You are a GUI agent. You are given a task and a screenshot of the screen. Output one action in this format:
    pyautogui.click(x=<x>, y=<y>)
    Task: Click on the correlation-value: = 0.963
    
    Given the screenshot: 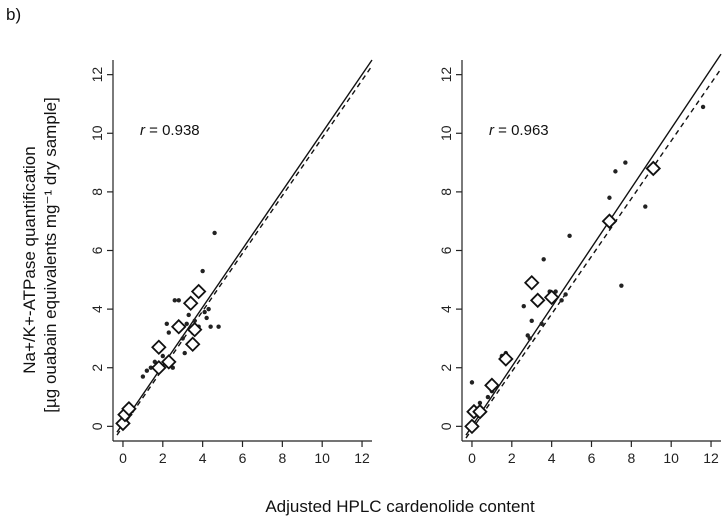 What is the action you would take?
    pyautogui.click(x=521, y=130)
    